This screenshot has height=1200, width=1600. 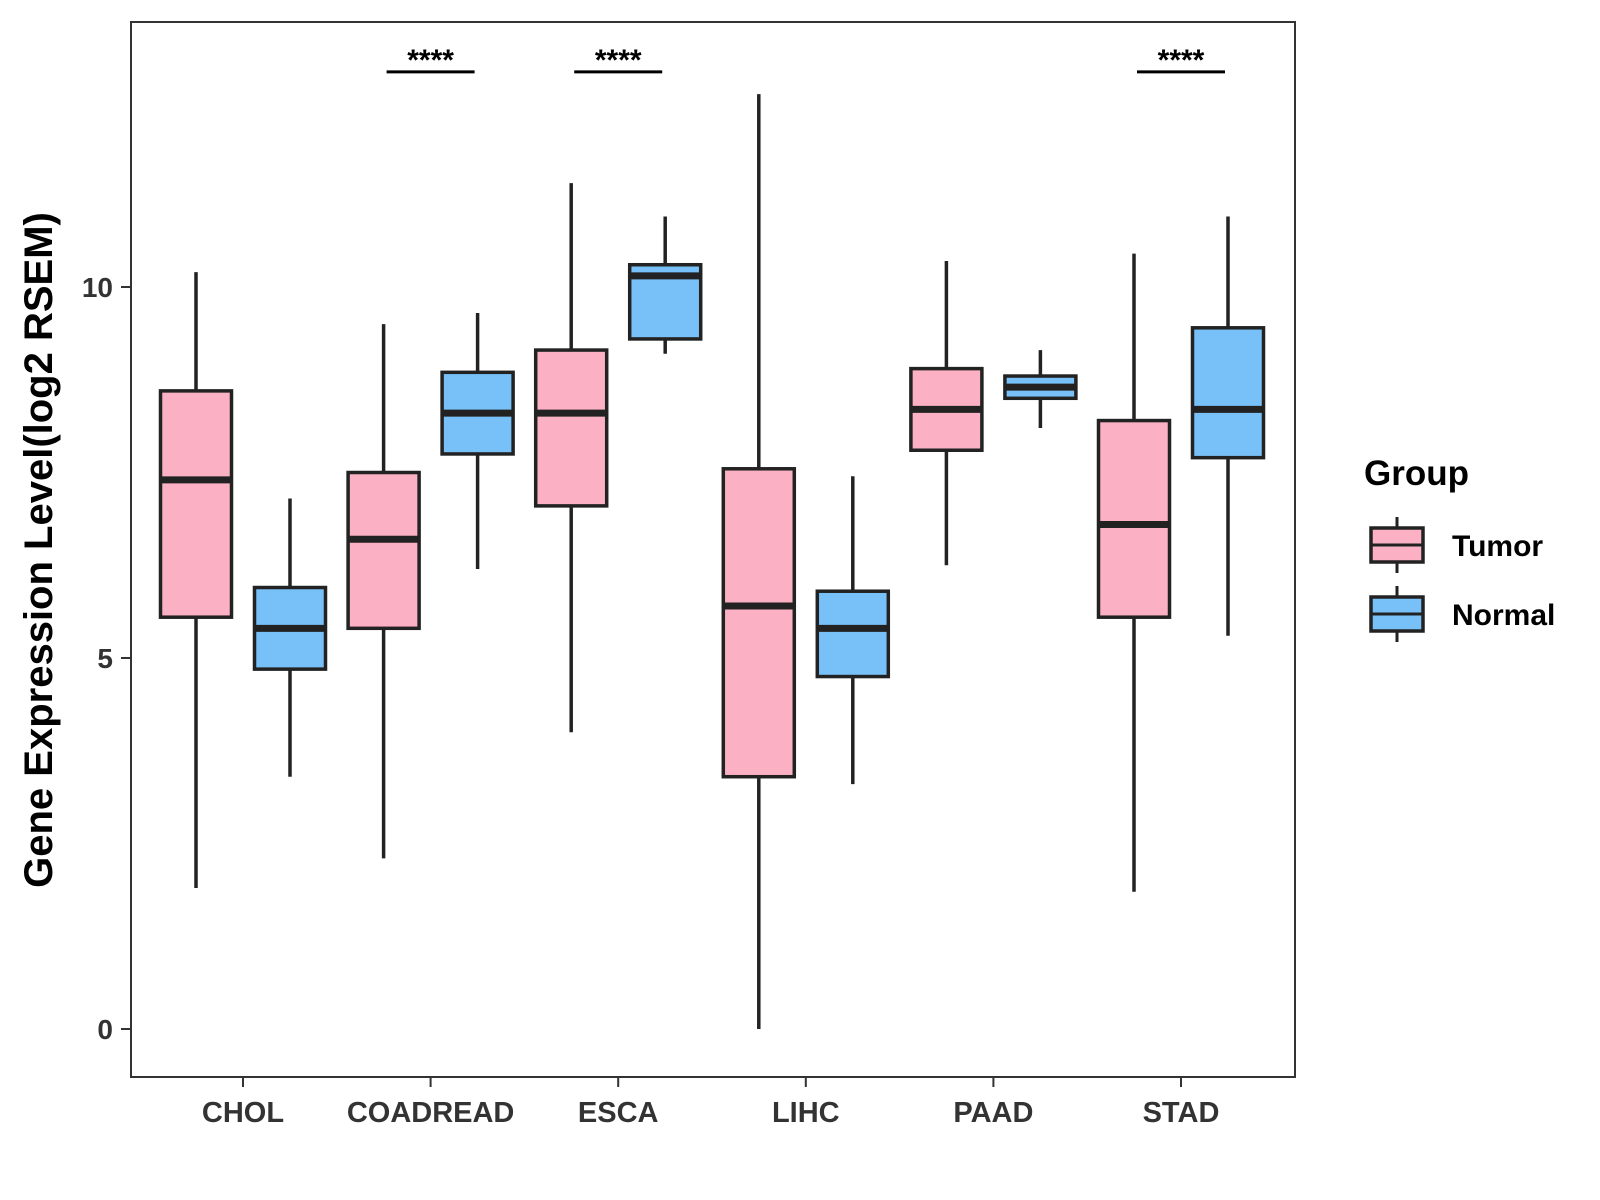 I want to click on box-tumor-lihc, so click(x=759, y=561).